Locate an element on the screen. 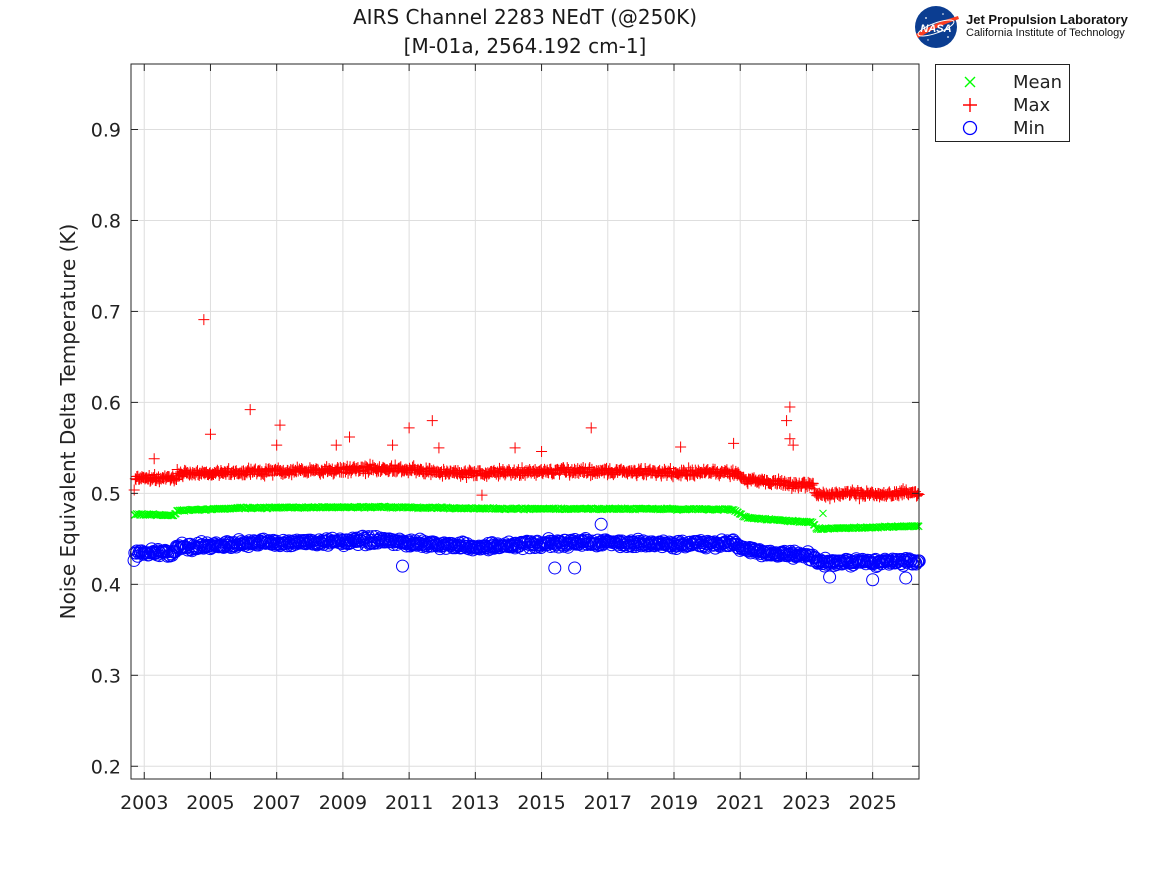 Image resolution: width=1167 pixels, height=875 pixels. y-axis-label: Noise Equivalent Delta Temperature (K) is located at coordinates (68, 422).